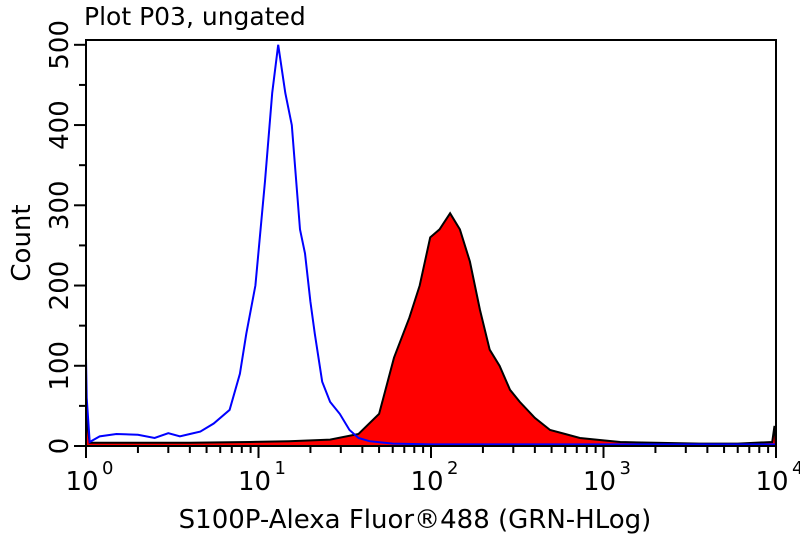  Describe the element at coordinates (60, 125) in the screenshot. I see `y-tick-label: 400` at that location.